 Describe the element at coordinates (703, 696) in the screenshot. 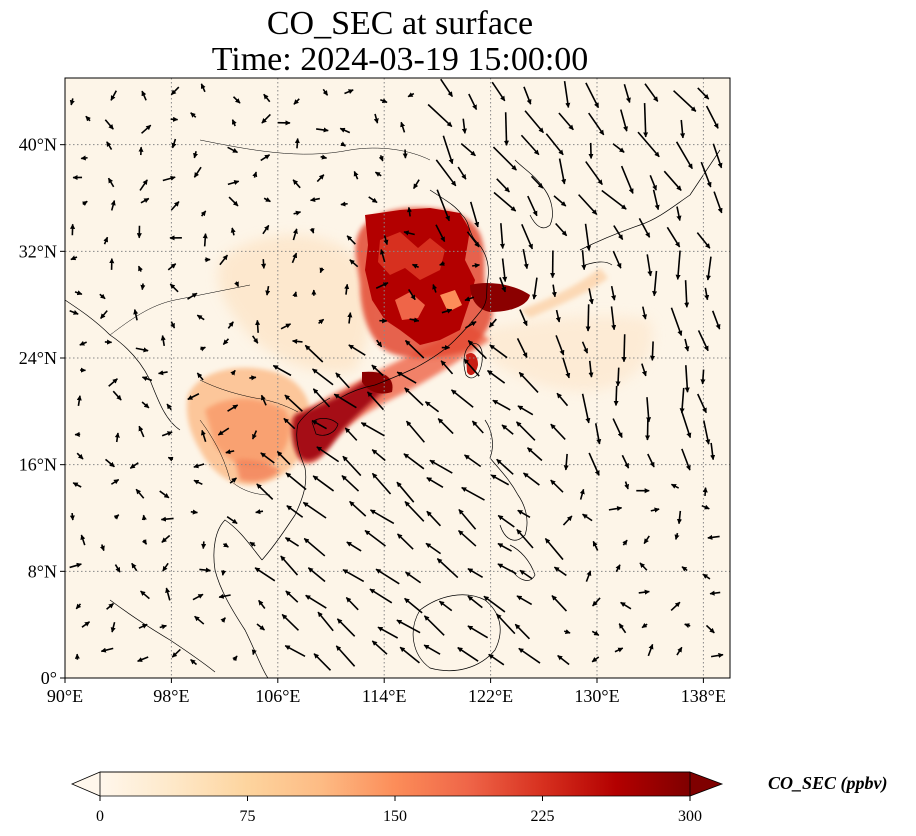

I see `lon-tick-label: 138°E` at that location.